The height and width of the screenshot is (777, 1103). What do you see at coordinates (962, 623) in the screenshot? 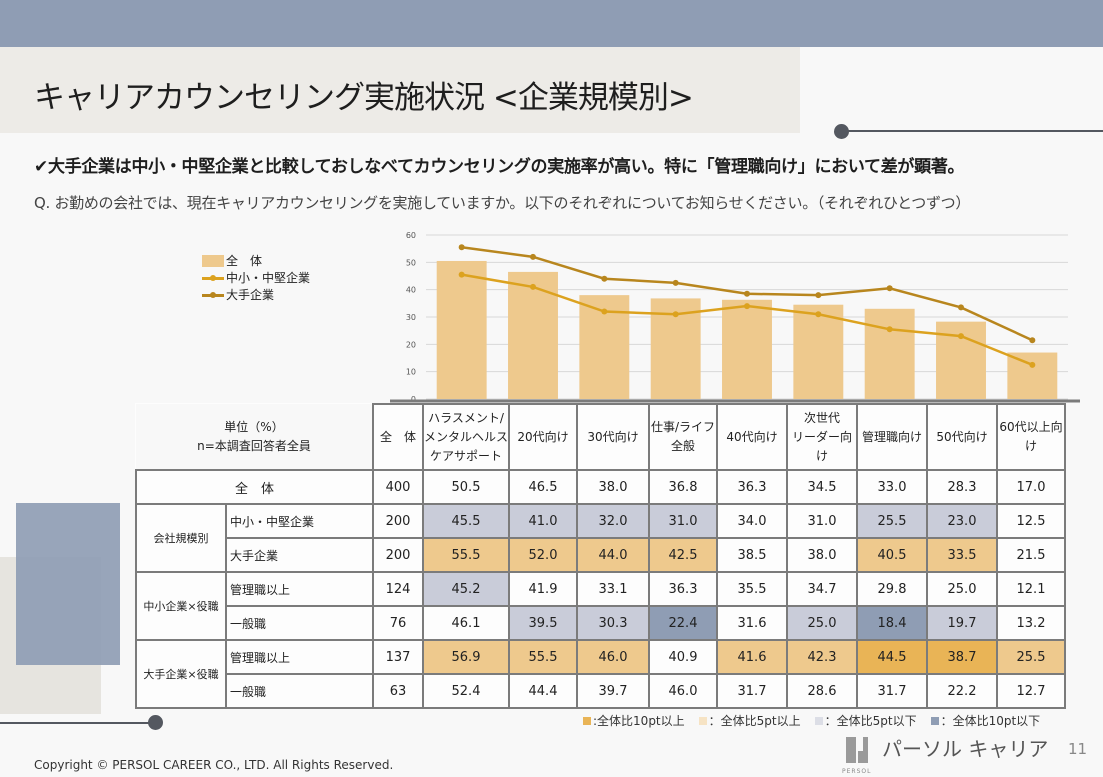
I see `value-cell: 19.7` at bounding box center [962, 623].